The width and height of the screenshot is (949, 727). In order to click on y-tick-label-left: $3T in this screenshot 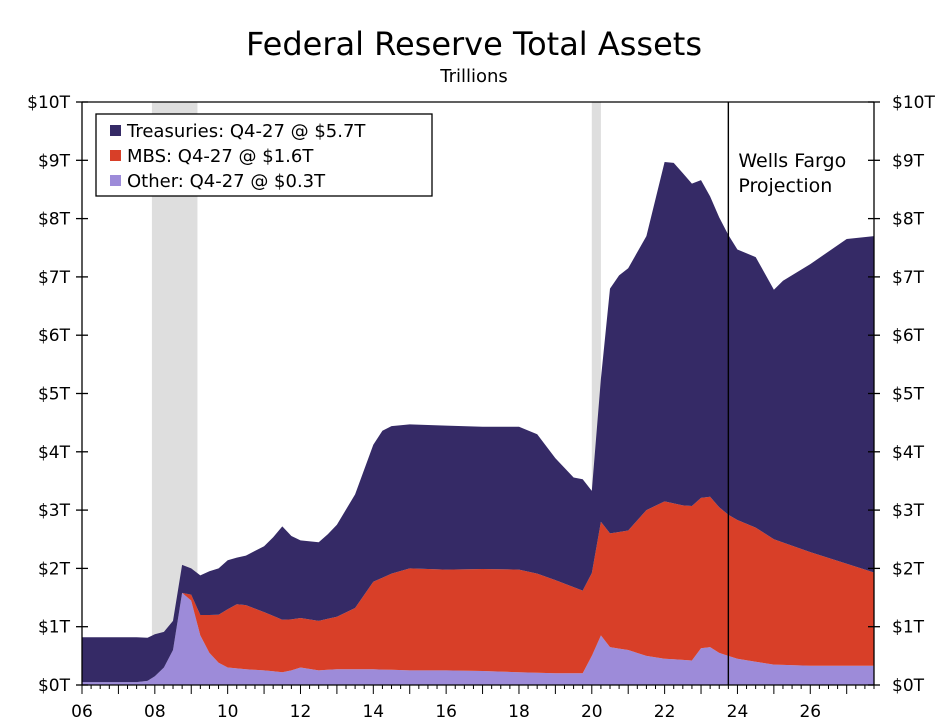, I will do `click(54, 511)`.